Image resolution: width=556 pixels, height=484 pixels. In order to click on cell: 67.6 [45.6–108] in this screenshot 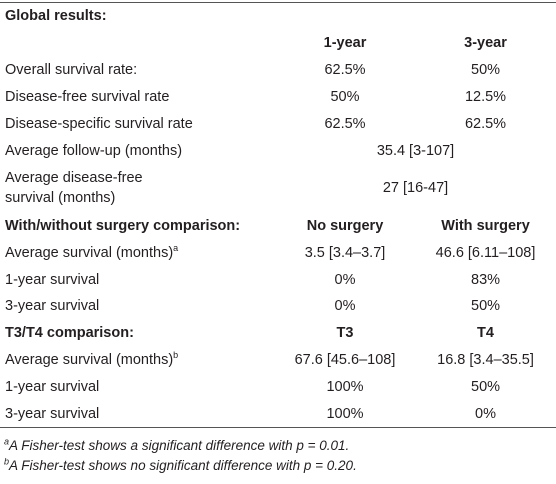, I will do `click(345, 360)`.